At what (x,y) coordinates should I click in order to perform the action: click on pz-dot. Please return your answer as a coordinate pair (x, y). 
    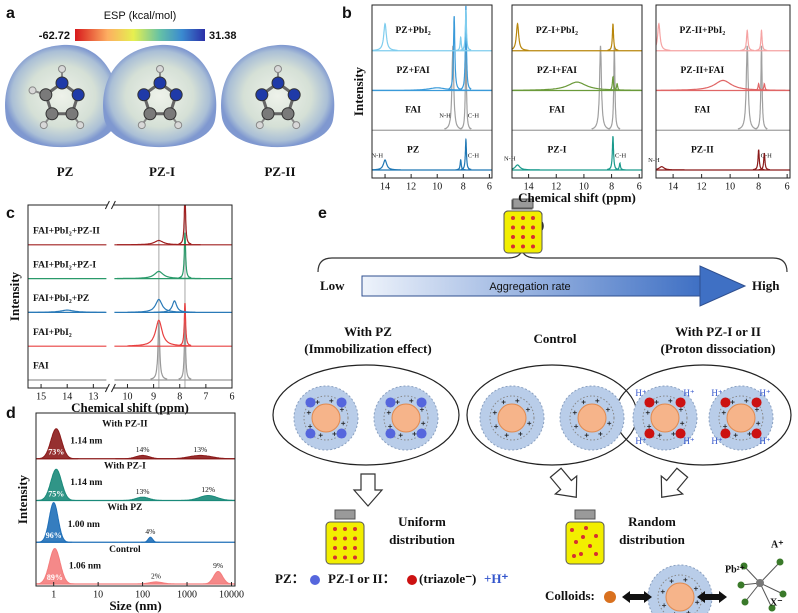
    Looking at the image, I should click on (310, 433).